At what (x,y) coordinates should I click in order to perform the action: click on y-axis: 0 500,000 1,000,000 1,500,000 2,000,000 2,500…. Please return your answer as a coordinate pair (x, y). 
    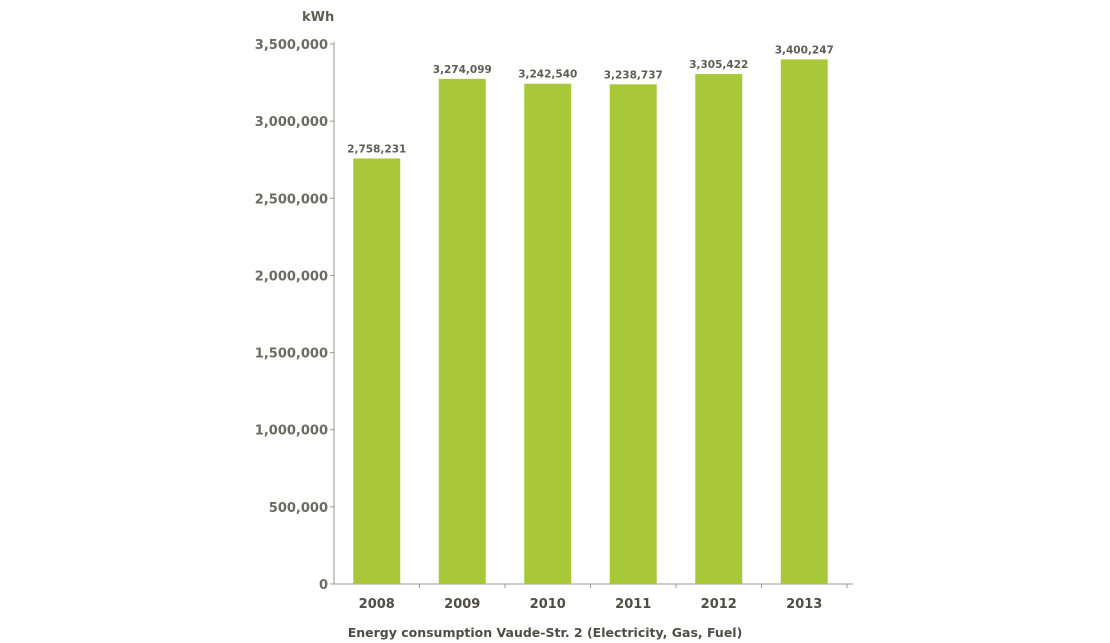
    Looking at the image, I should click on (295, 315).